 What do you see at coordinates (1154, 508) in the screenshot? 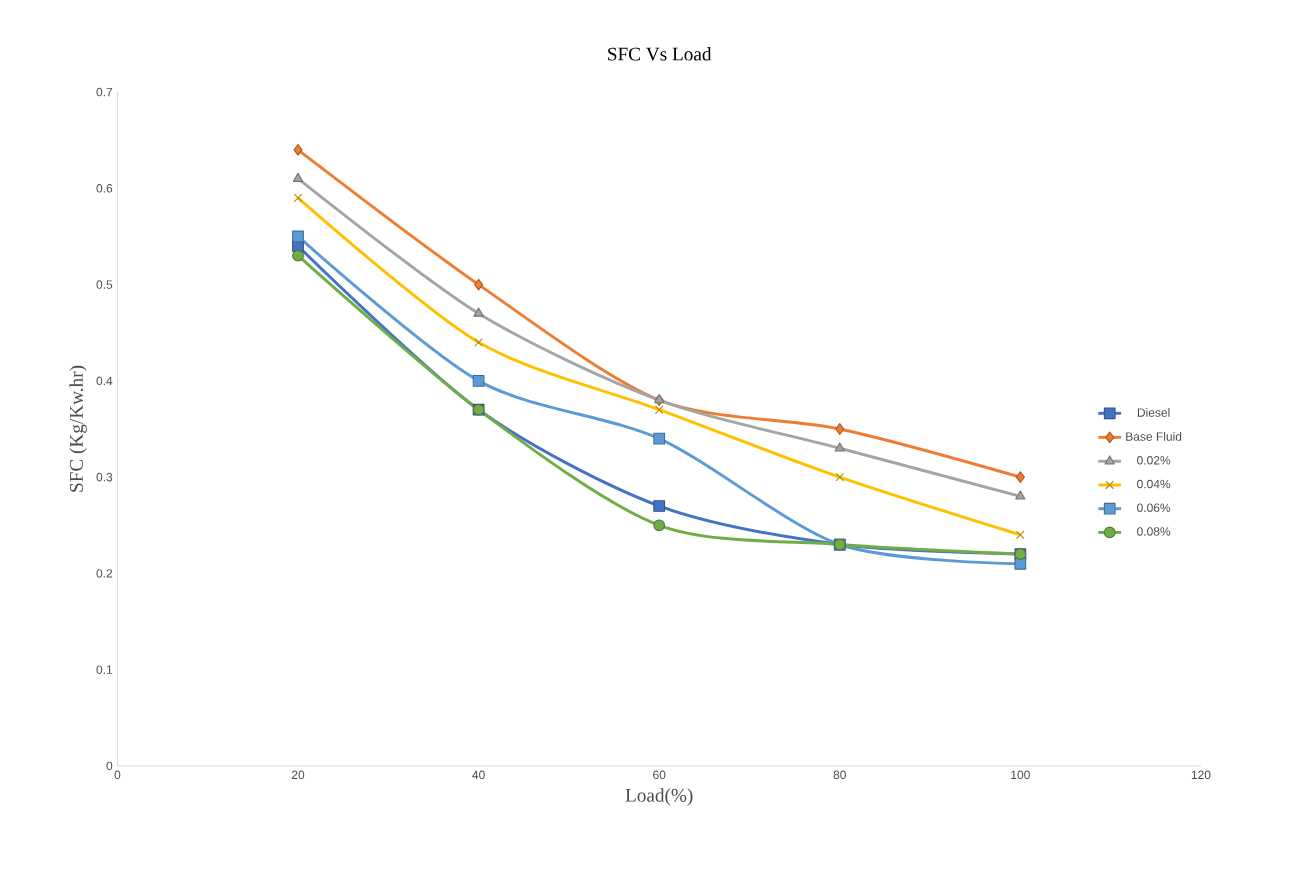
I see `legend-label: 0.06%` at bounding box center [1154, 508].